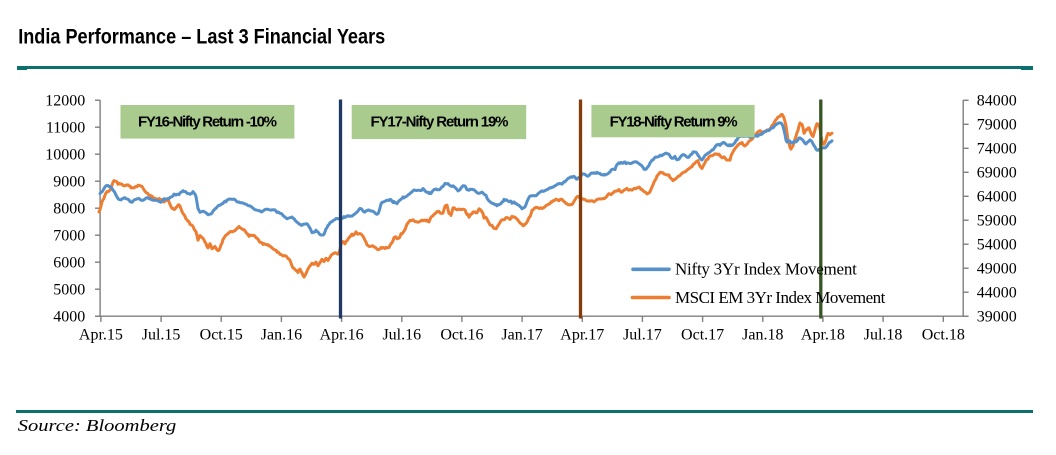 Image resolution: width=1056 pixels, height=455 pixels. What do you see at coordinates (221, 334) in the screenshot?
I see `svg-text: Oct.15` at bounding box center [221, 334].